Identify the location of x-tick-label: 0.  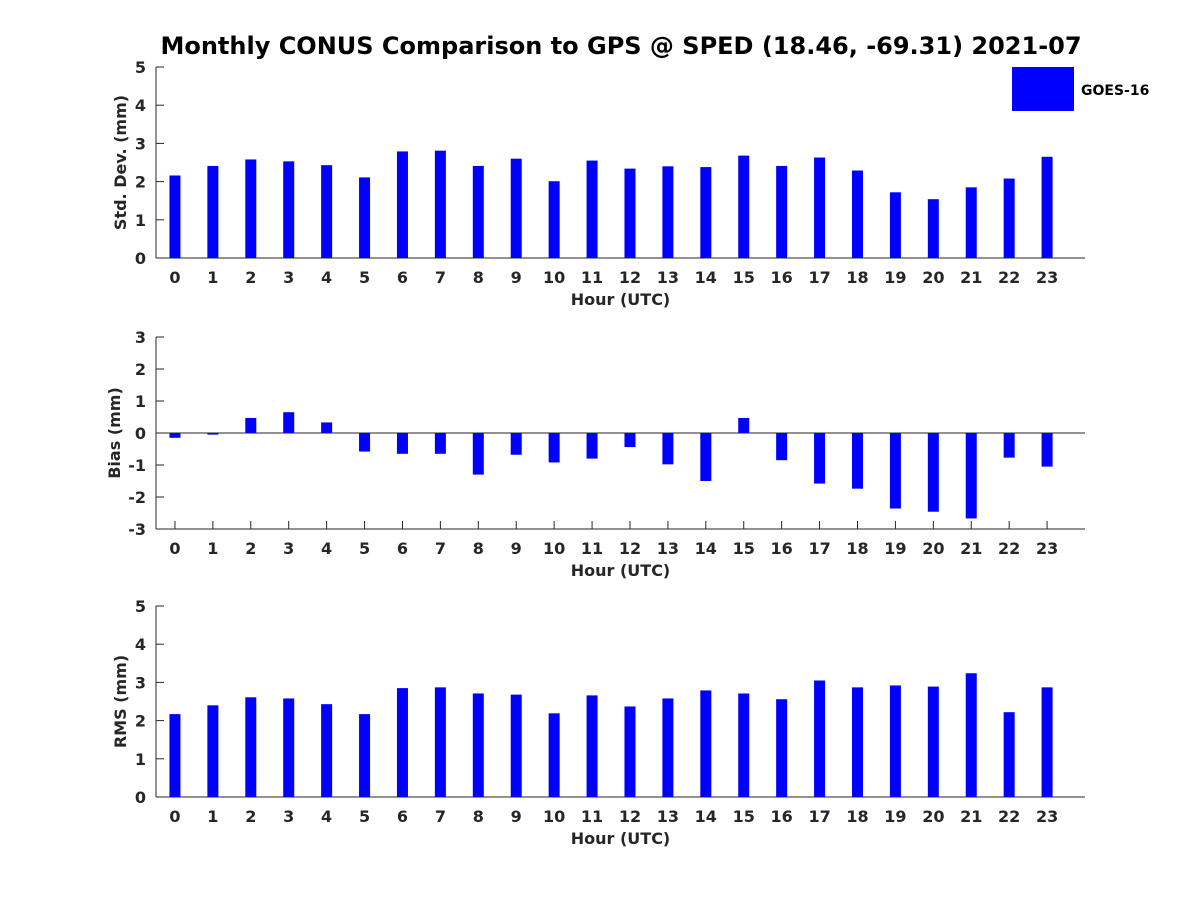
(174, 816).